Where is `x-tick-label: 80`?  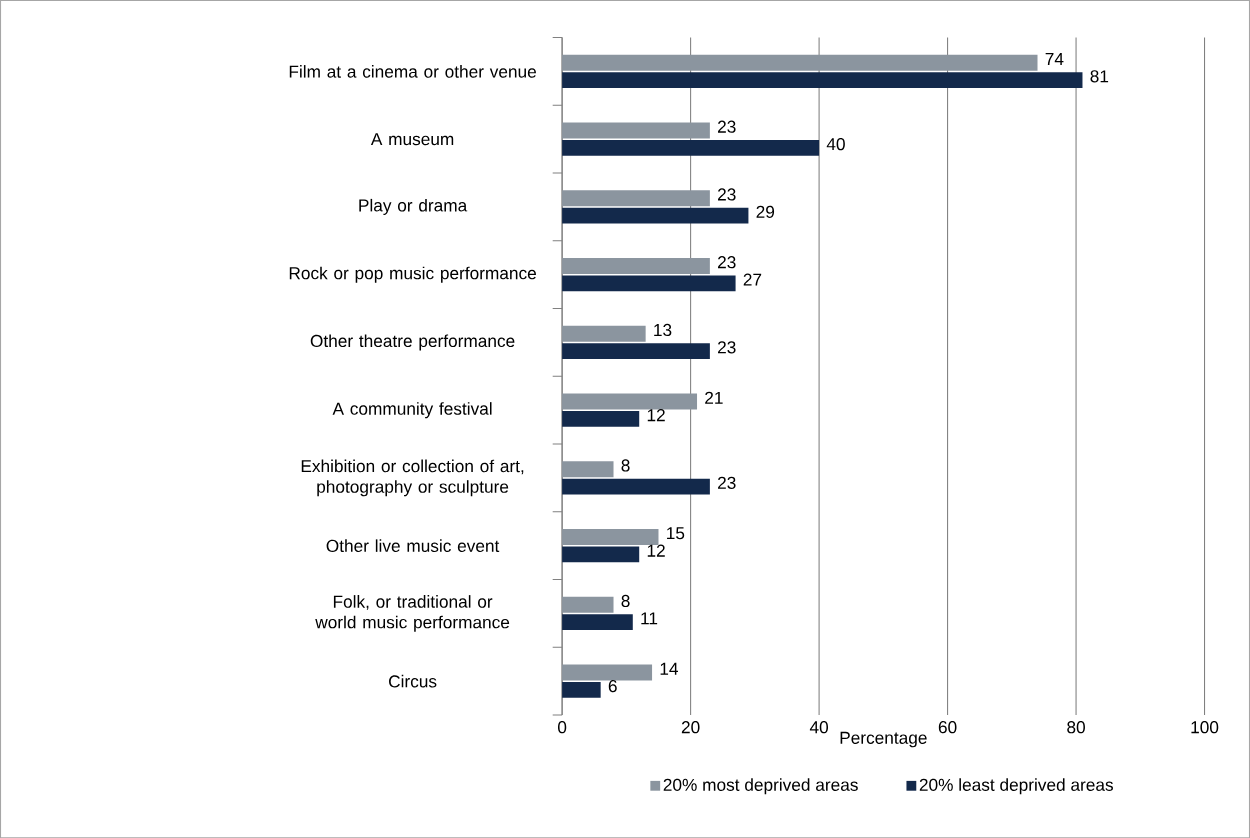 x-tick-label: 80 is located at coordinates (1076, 727).